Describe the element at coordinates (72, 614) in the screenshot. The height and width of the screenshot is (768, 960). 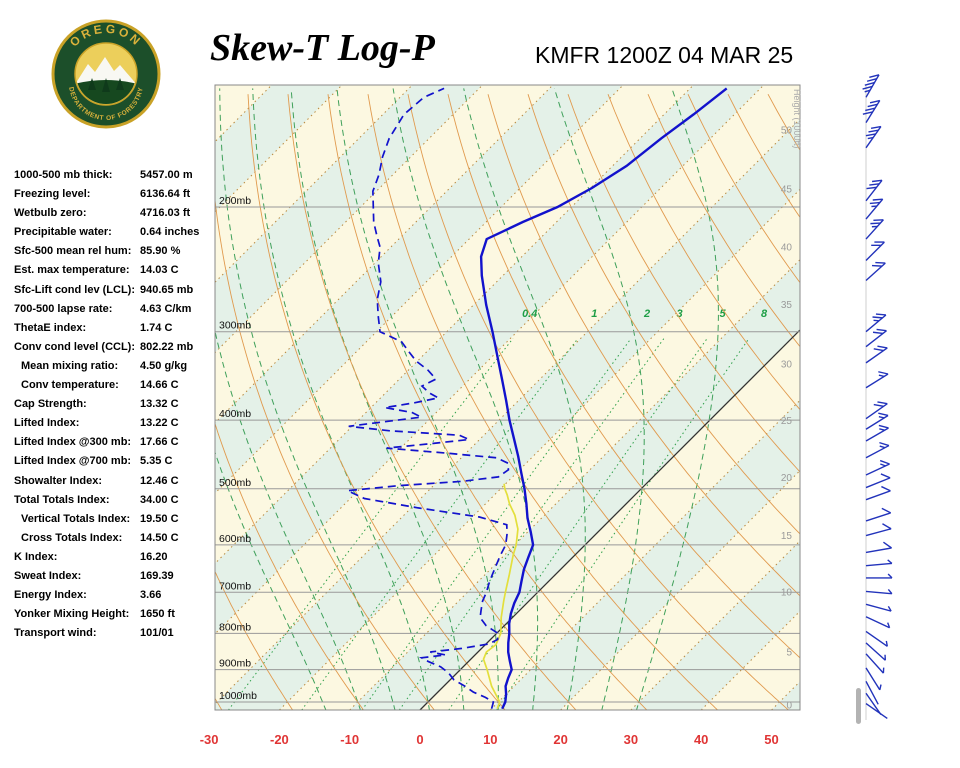
I see `index-label: Yonker Mixing Height:` at that location.